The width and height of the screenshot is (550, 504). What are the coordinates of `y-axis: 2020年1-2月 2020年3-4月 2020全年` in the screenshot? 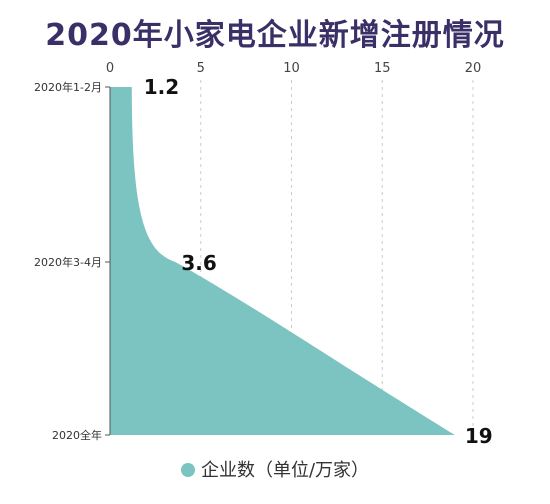 It's located at (72, 261).